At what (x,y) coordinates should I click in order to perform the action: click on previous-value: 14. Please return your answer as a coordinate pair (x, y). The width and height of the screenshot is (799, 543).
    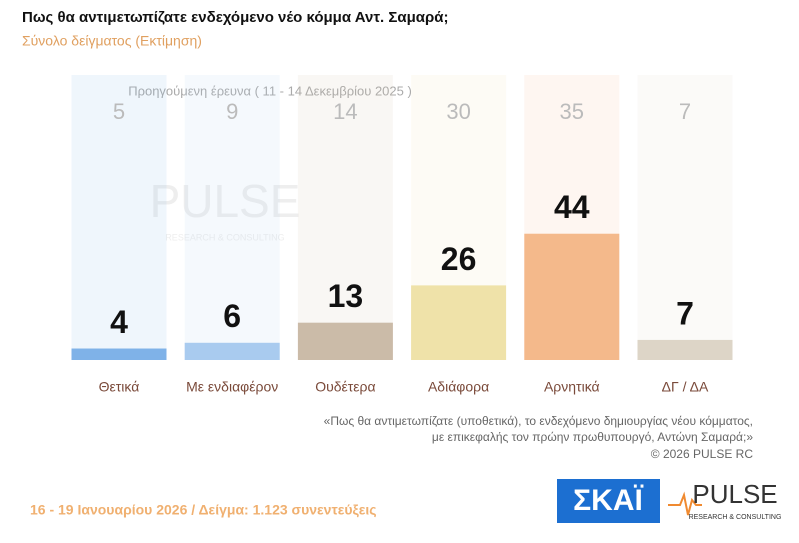
    Looking at the image, I should click on (345, 111).